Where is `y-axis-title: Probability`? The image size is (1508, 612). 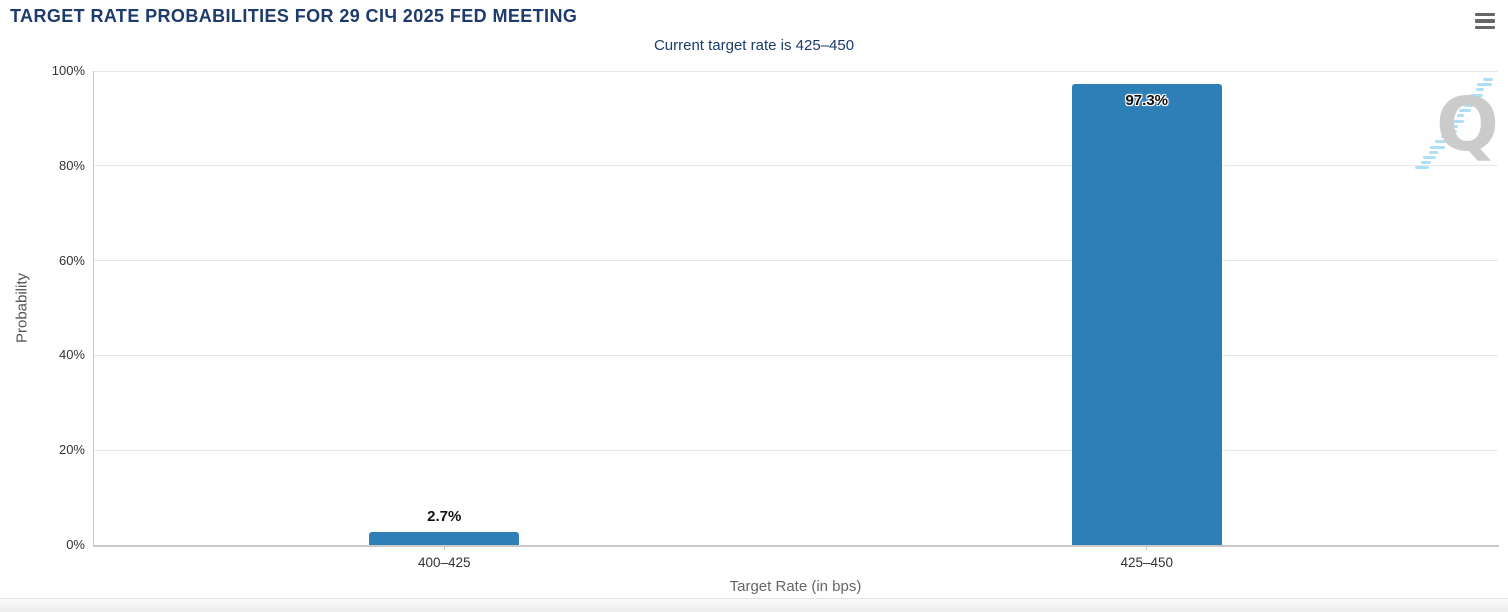
y-axis-title: Probability is located at coordinates (22, 308).